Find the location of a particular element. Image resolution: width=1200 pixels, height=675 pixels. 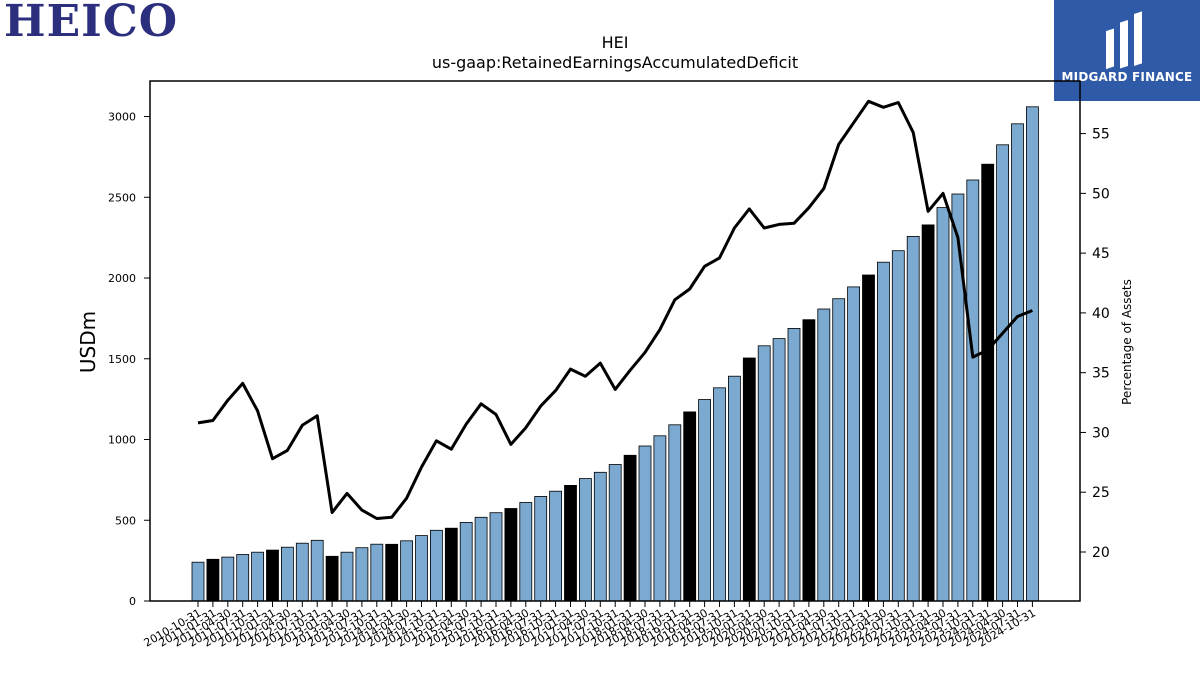

y2-tick-label: 45 is located at coordinates (1101, 254).